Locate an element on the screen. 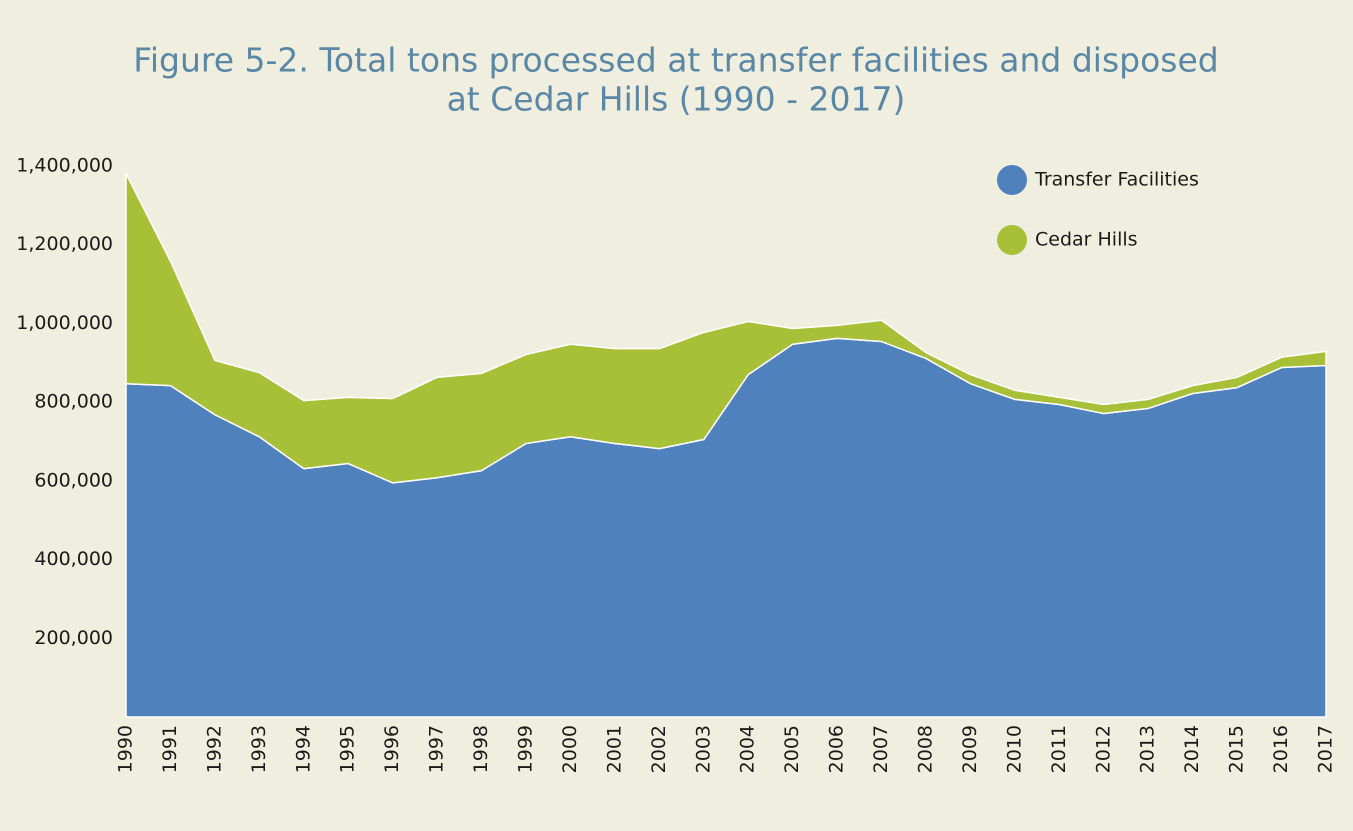  x-tick-label: 2000 is located at coordinates (570, 749).